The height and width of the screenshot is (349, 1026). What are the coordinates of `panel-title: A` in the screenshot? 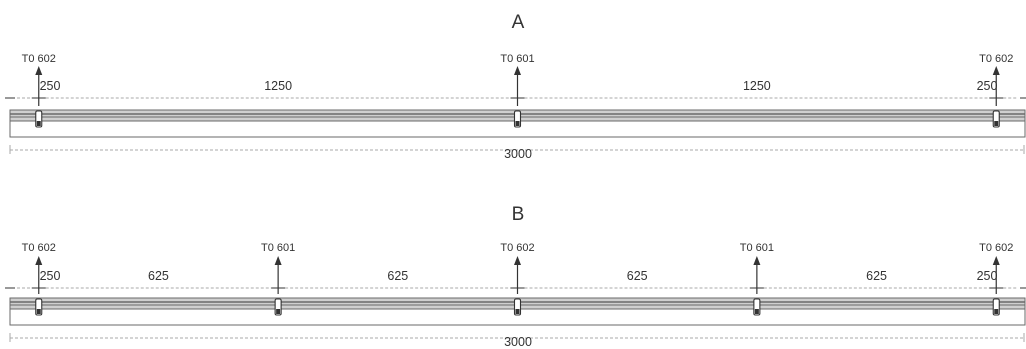 It's located at (518, 22).